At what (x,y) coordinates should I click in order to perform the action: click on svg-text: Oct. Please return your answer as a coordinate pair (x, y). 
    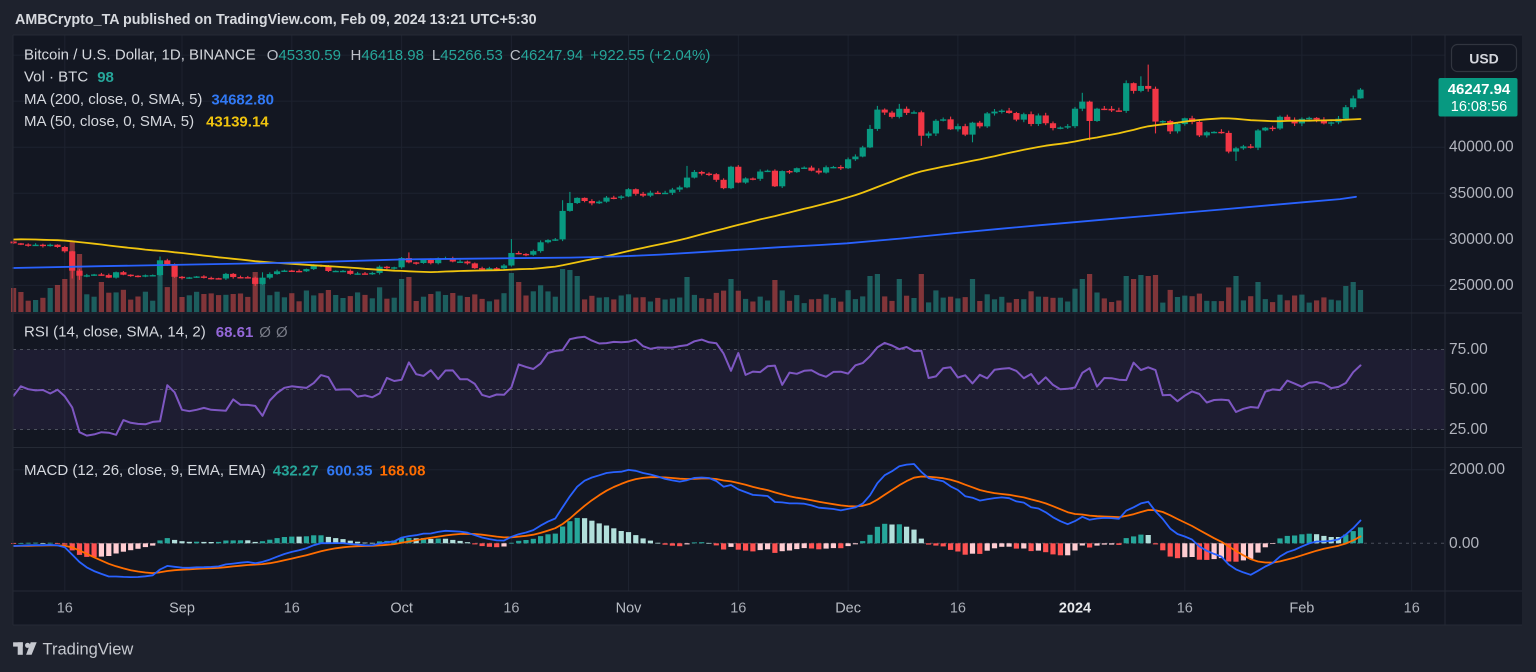
    Looking at the image, I should click on (401, 609).